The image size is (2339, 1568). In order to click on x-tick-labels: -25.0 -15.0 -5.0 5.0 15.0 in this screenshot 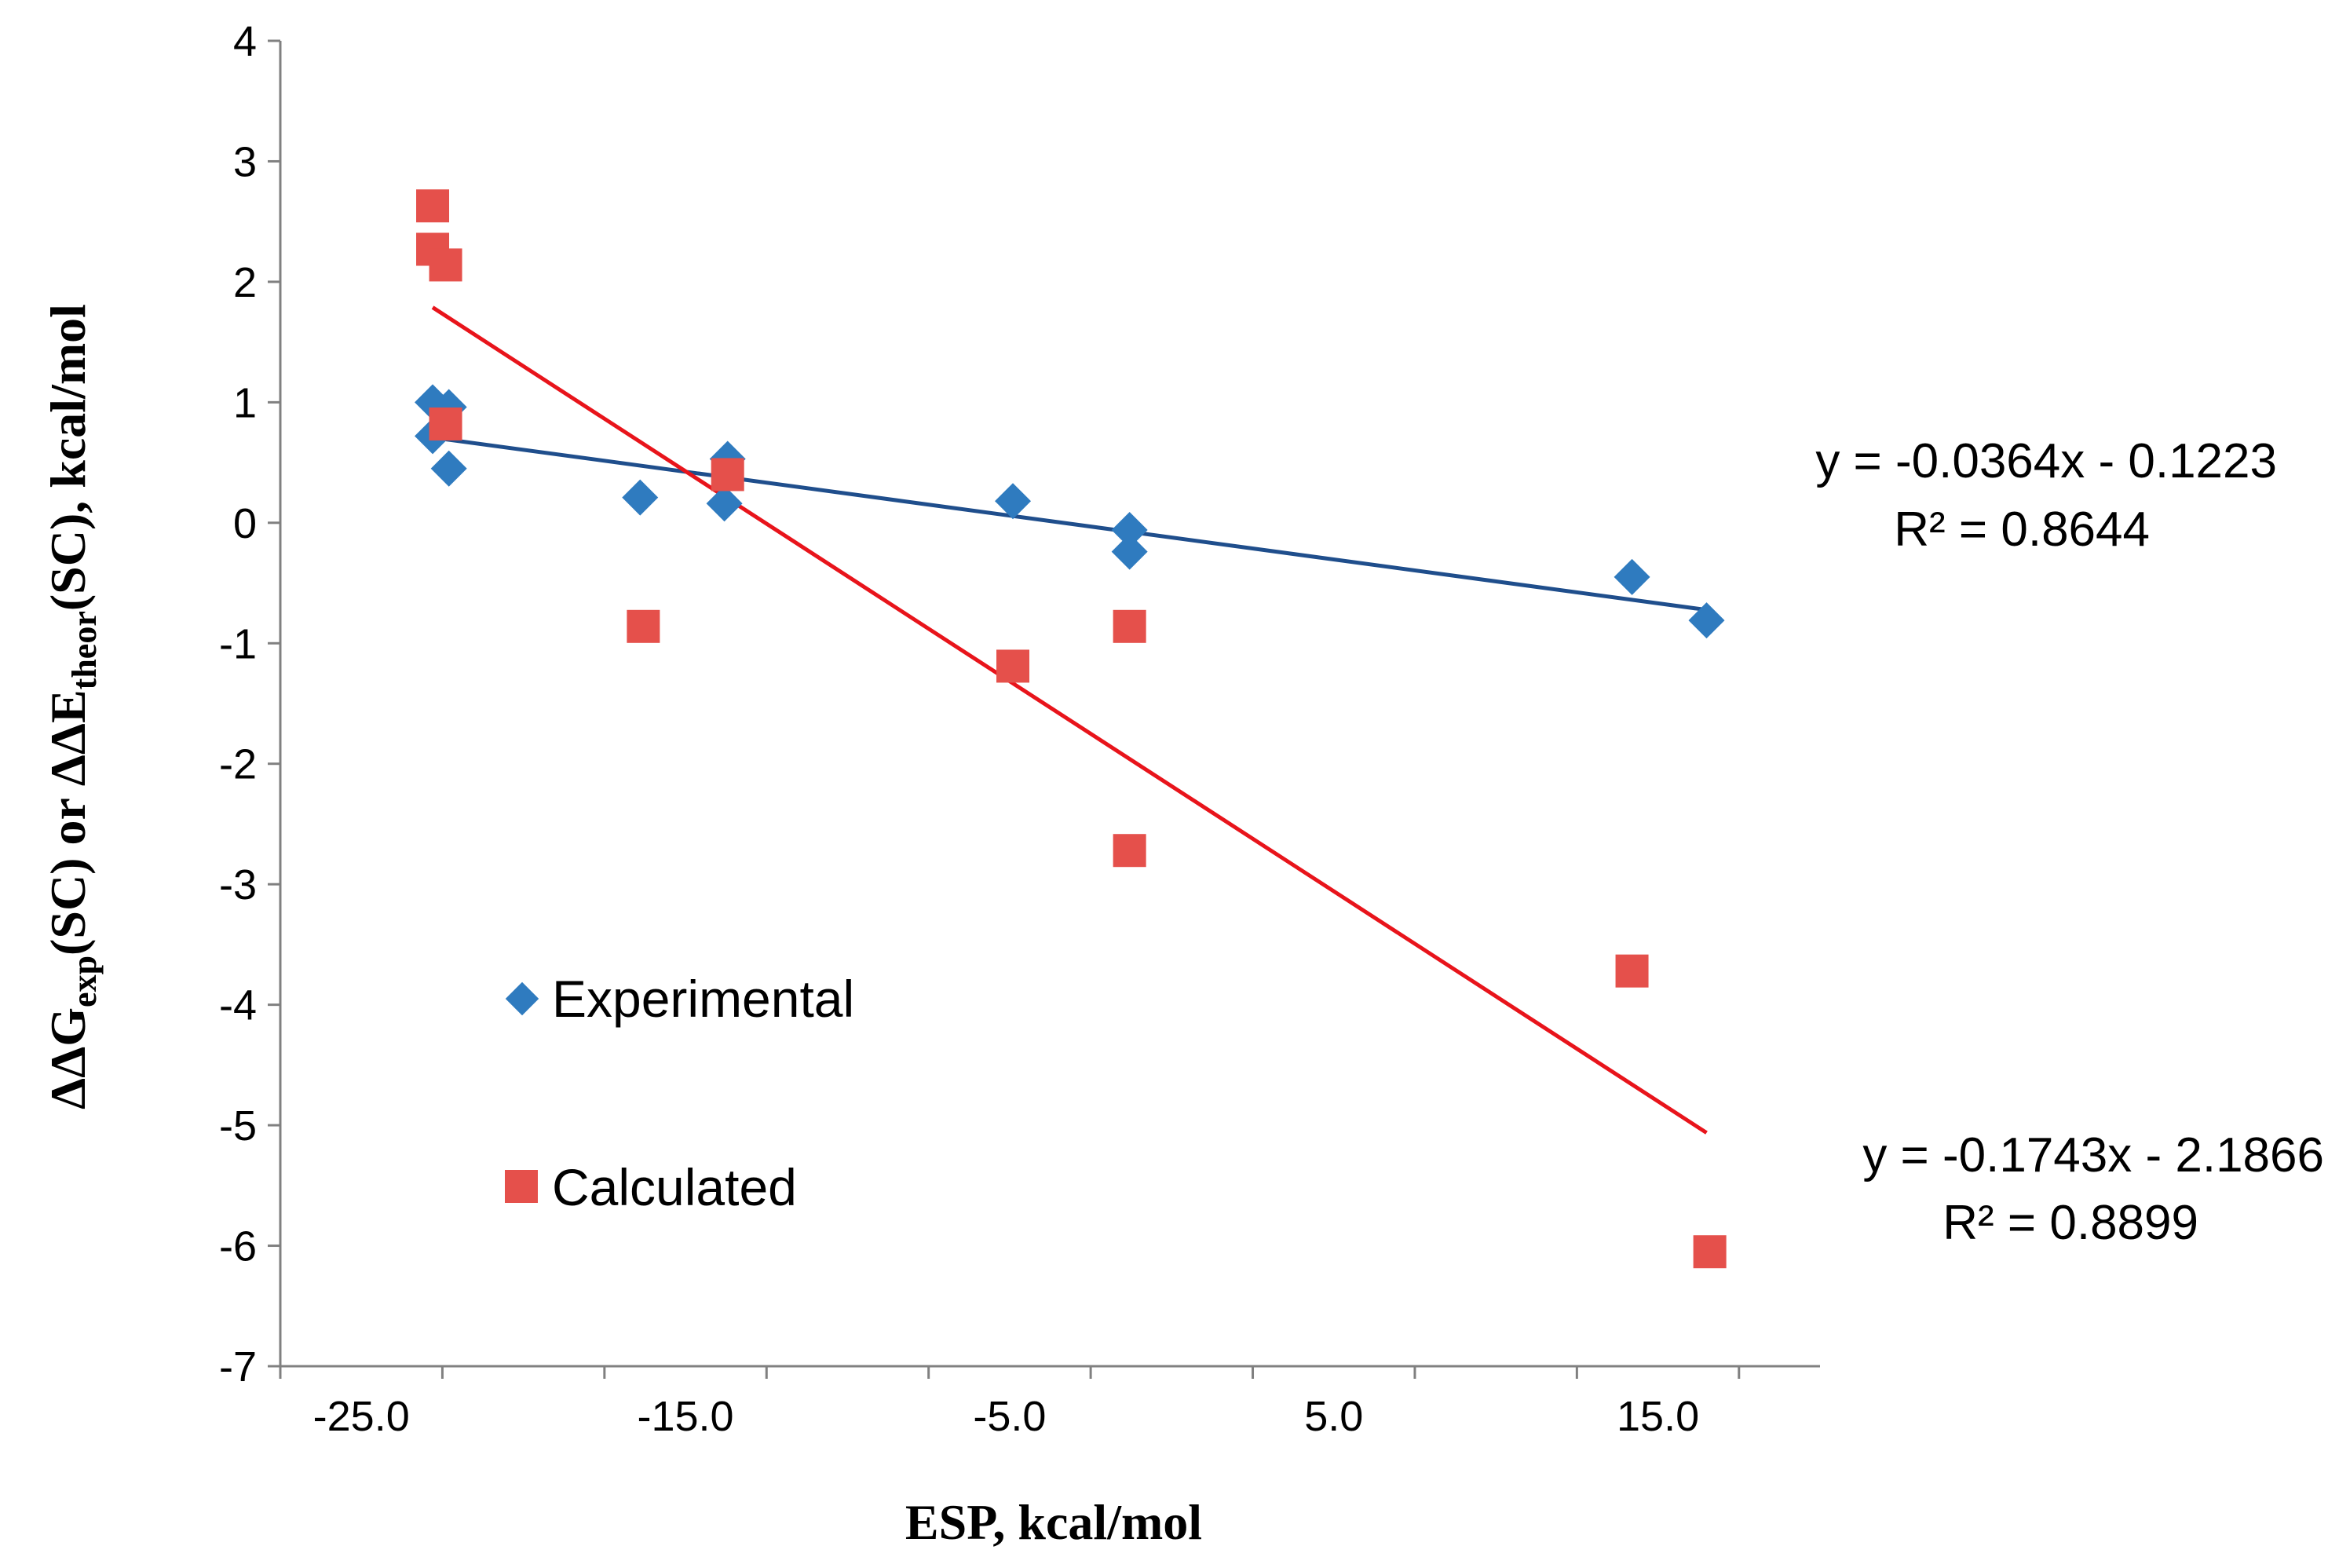, I will do `click(1006, 1416)`.